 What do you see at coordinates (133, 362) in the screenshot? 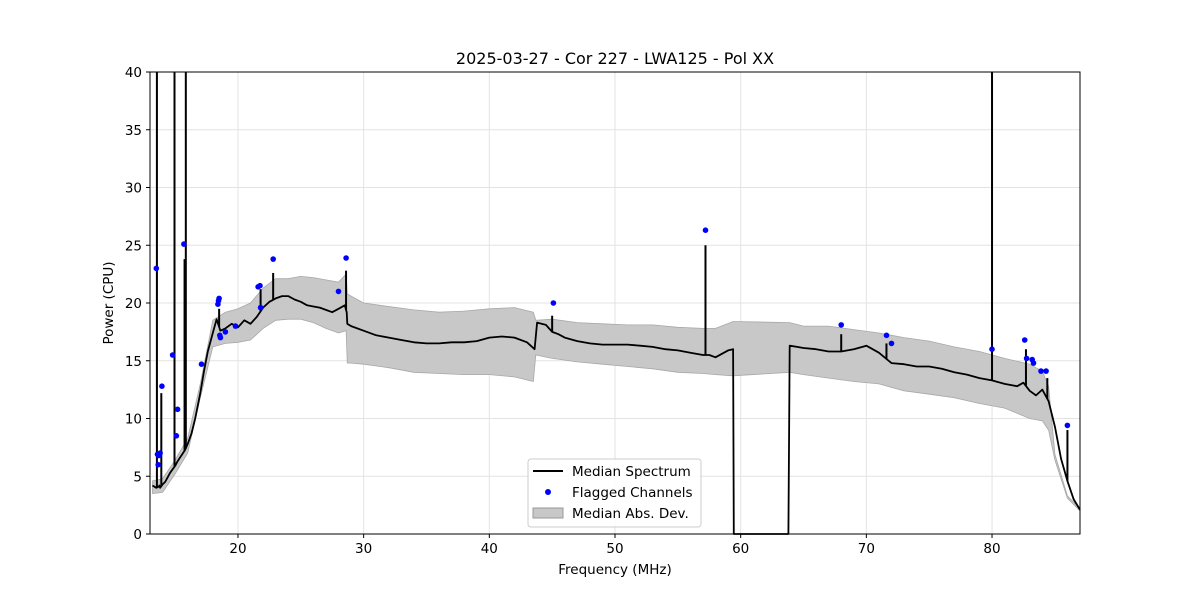
I see `y-tick-label: 15` at bounding box center [133, 362].